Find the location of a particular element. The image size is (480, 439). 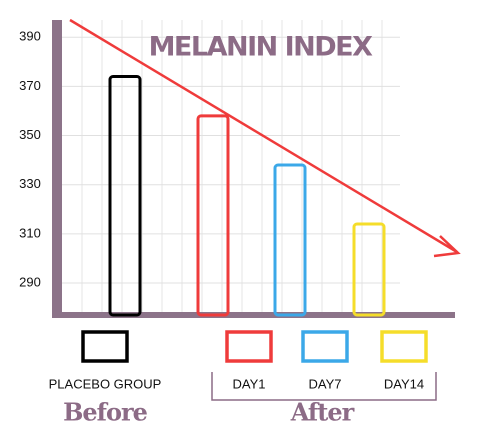

y-tick-label: 350 is located at coordinates (30, 134).